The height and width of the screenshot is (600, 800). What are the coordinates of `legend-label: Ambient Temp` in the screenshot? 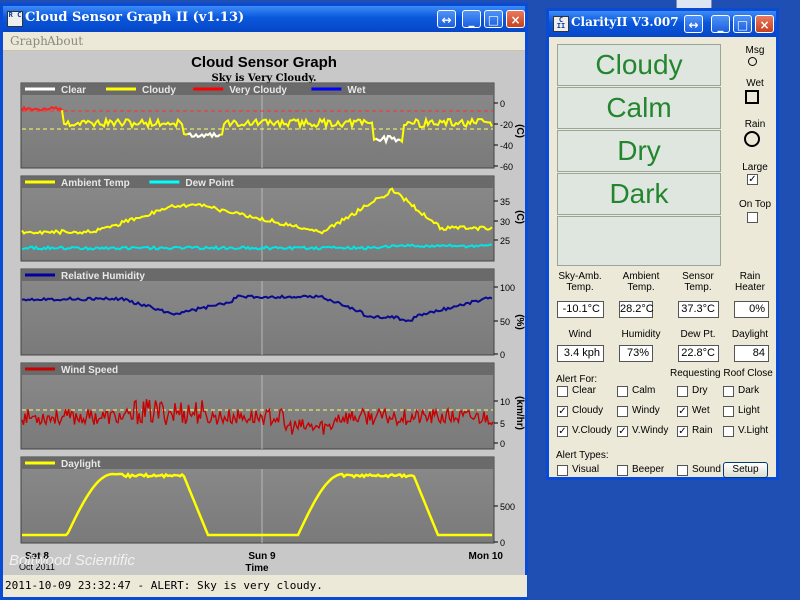 It's located at (95, 183).